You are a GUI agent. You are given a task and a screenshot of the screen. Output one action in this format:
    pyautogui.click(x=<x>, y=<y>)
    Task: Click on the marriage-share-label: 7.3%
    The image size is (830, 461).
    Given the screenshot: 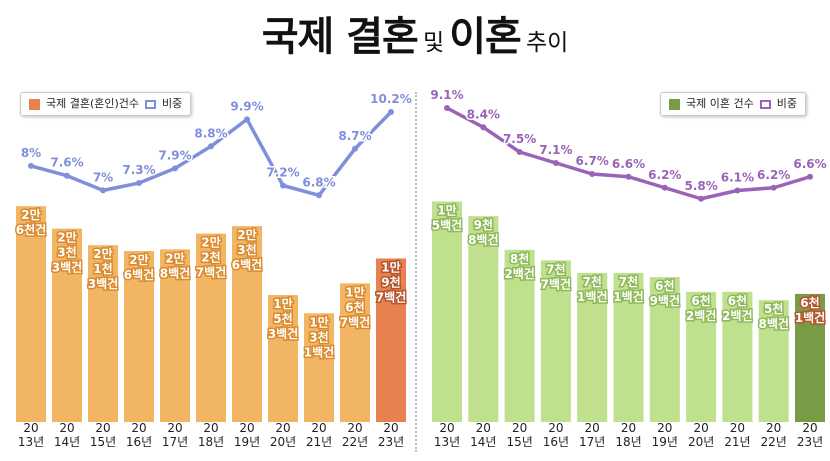 What is the action you would take?
    pyautogui.click(x=138, y=170)
    